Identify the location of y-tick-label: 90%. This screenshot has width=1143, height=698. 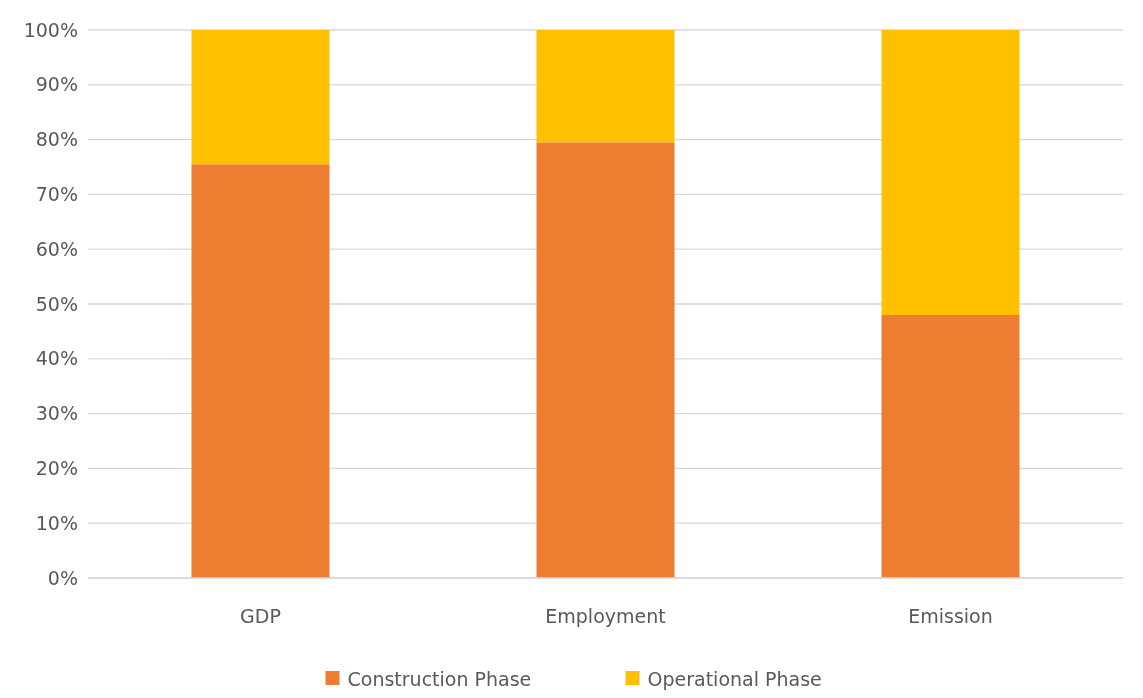
(56, 84).